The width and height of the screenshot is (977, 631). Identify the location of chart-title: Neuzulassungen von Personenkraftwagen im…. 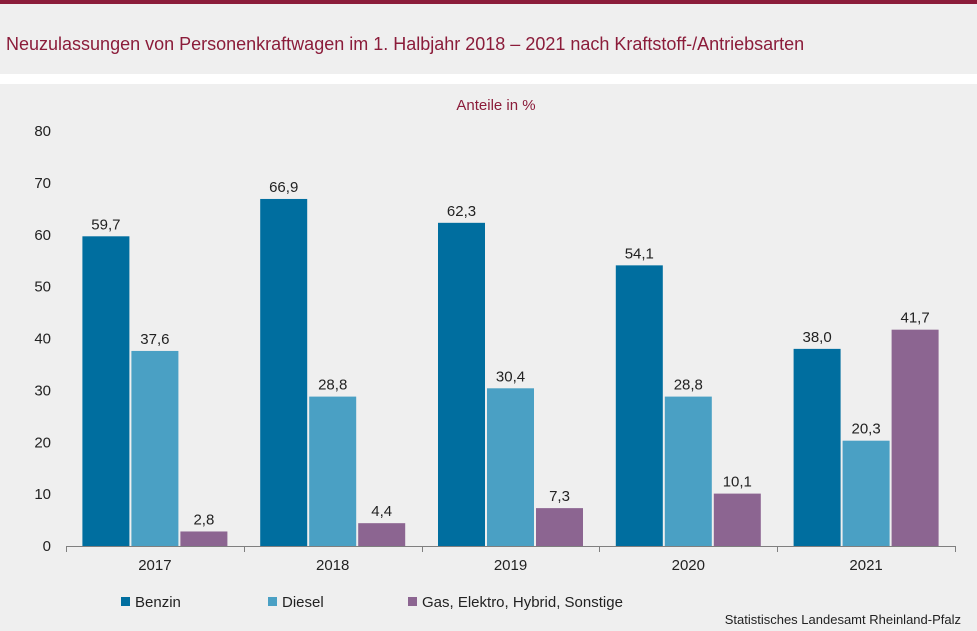
(405, 44).